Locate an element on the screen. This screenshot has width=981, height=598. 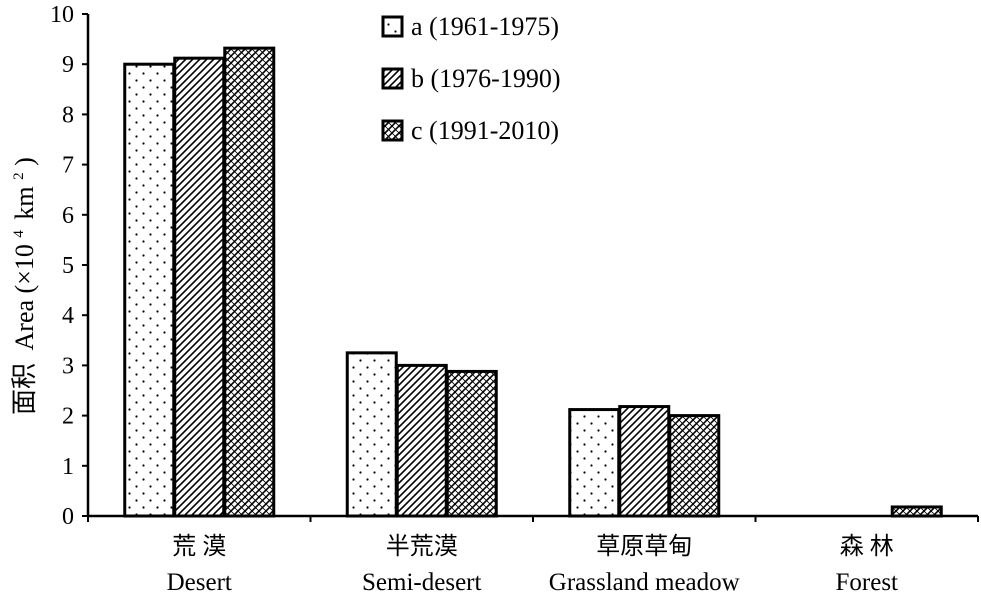
y-tick-label: 9 is located at coordinates (68, 65).